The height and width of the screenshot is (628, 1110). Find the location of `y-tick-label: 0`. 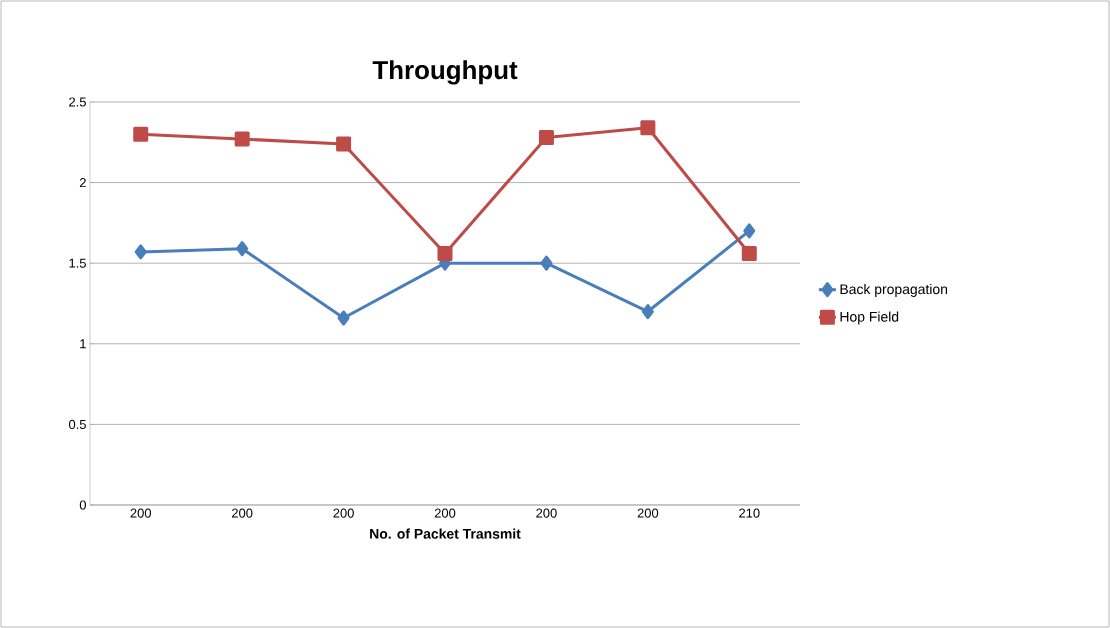

y-tick-label: 0 is located at coordinates (82, 505).